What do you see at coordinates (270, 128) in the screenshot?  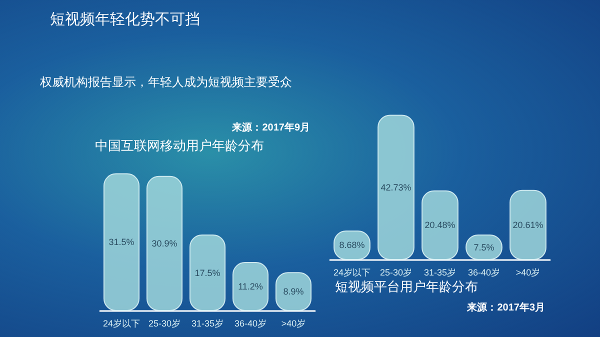 I see `source-note: 来源：2017年9月` at bounding box center [270, 128].